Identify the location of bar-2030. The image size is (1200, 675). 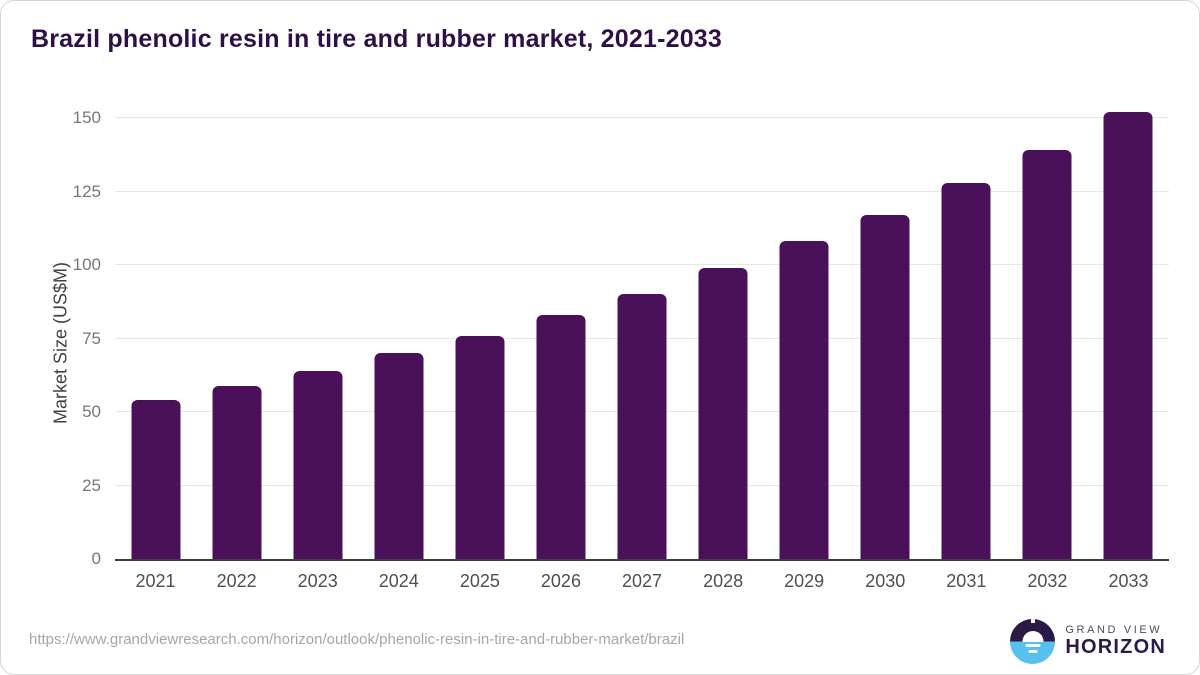
(885, 387).